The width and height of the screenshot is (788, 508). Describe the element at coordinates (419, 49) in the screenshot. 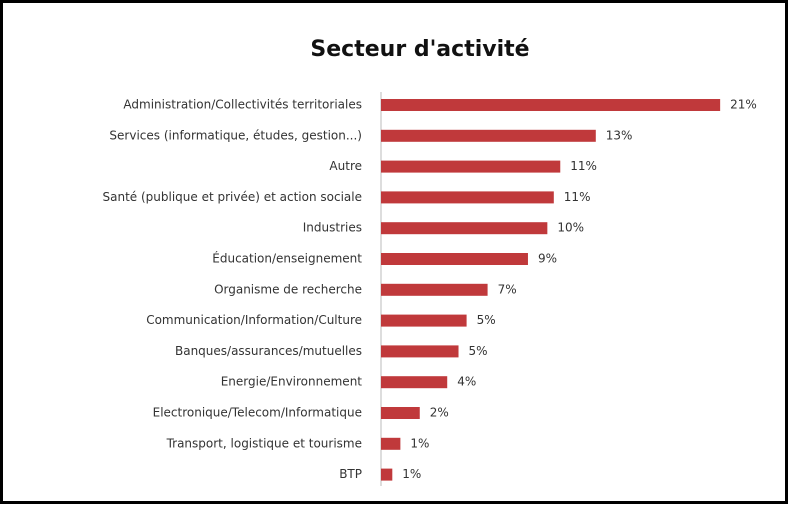

I see `chart-title: Secteur d'activité` at that location.